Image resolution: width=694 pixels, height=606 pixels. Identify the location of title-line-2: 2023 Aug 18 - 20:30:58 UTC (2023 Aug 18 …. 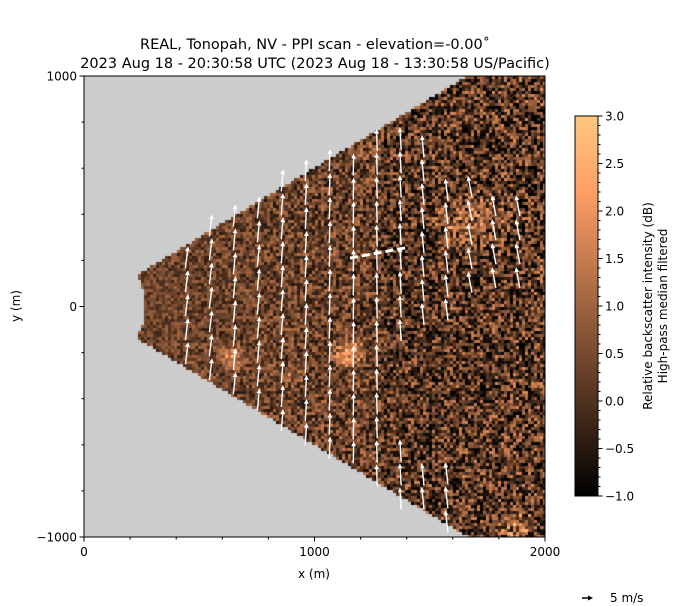
(315, 64).